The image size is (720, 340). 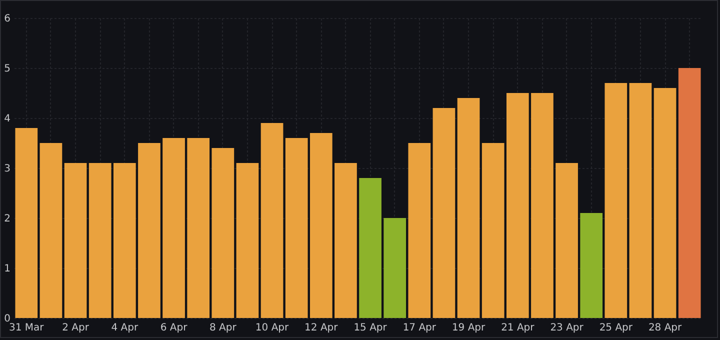 I want to click on x-tick-label: 4 Apr, so click(x=125, y=328).